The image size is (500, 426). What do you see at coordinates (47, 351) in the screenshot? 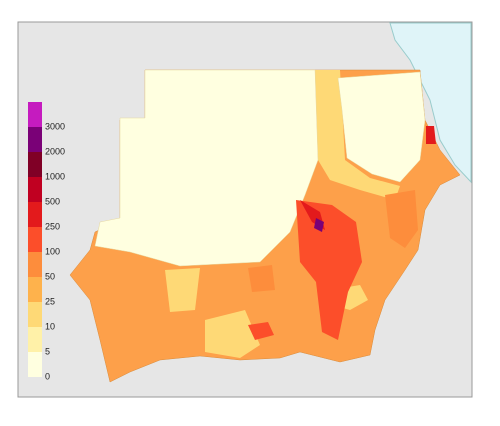
I see `legend-label: 5` at bounding box center [47, 351].